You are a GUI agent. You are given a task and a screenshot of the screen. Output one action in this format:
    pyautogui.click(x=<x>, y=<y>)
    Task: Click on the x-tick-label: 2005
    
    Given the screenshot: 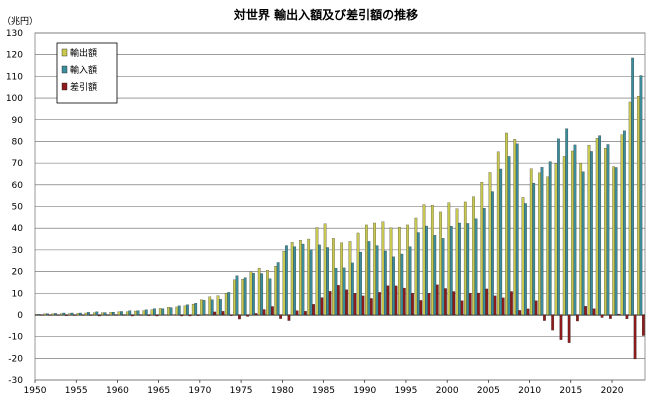 What is the action you would take?
    pyautogui.click(x=488, y=391)
    